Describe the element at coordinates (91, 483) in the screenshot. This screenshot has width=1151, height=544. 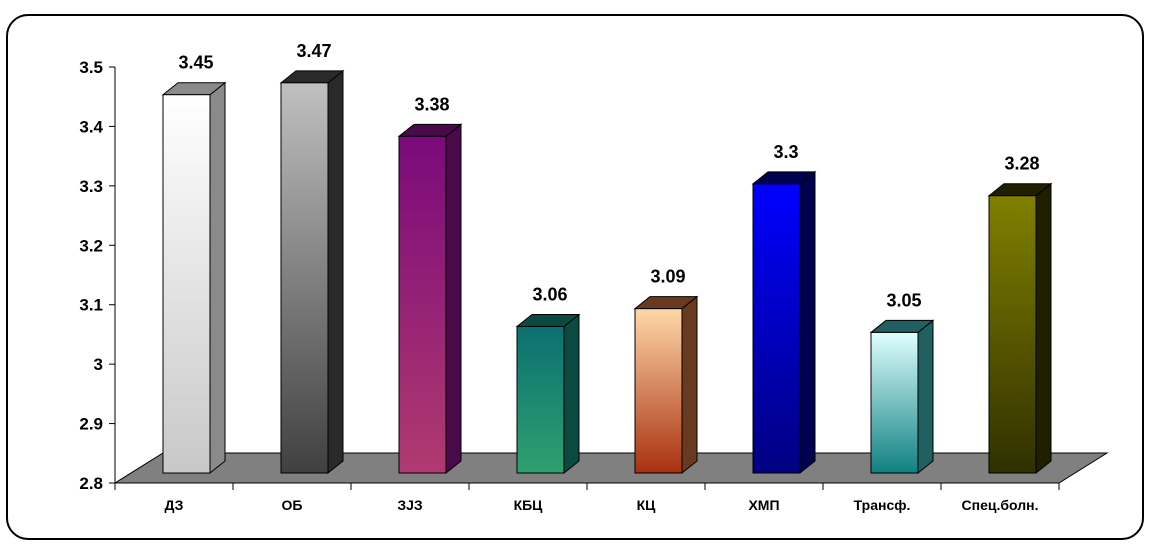
I see `y-tick-label: 2.8` at that location.